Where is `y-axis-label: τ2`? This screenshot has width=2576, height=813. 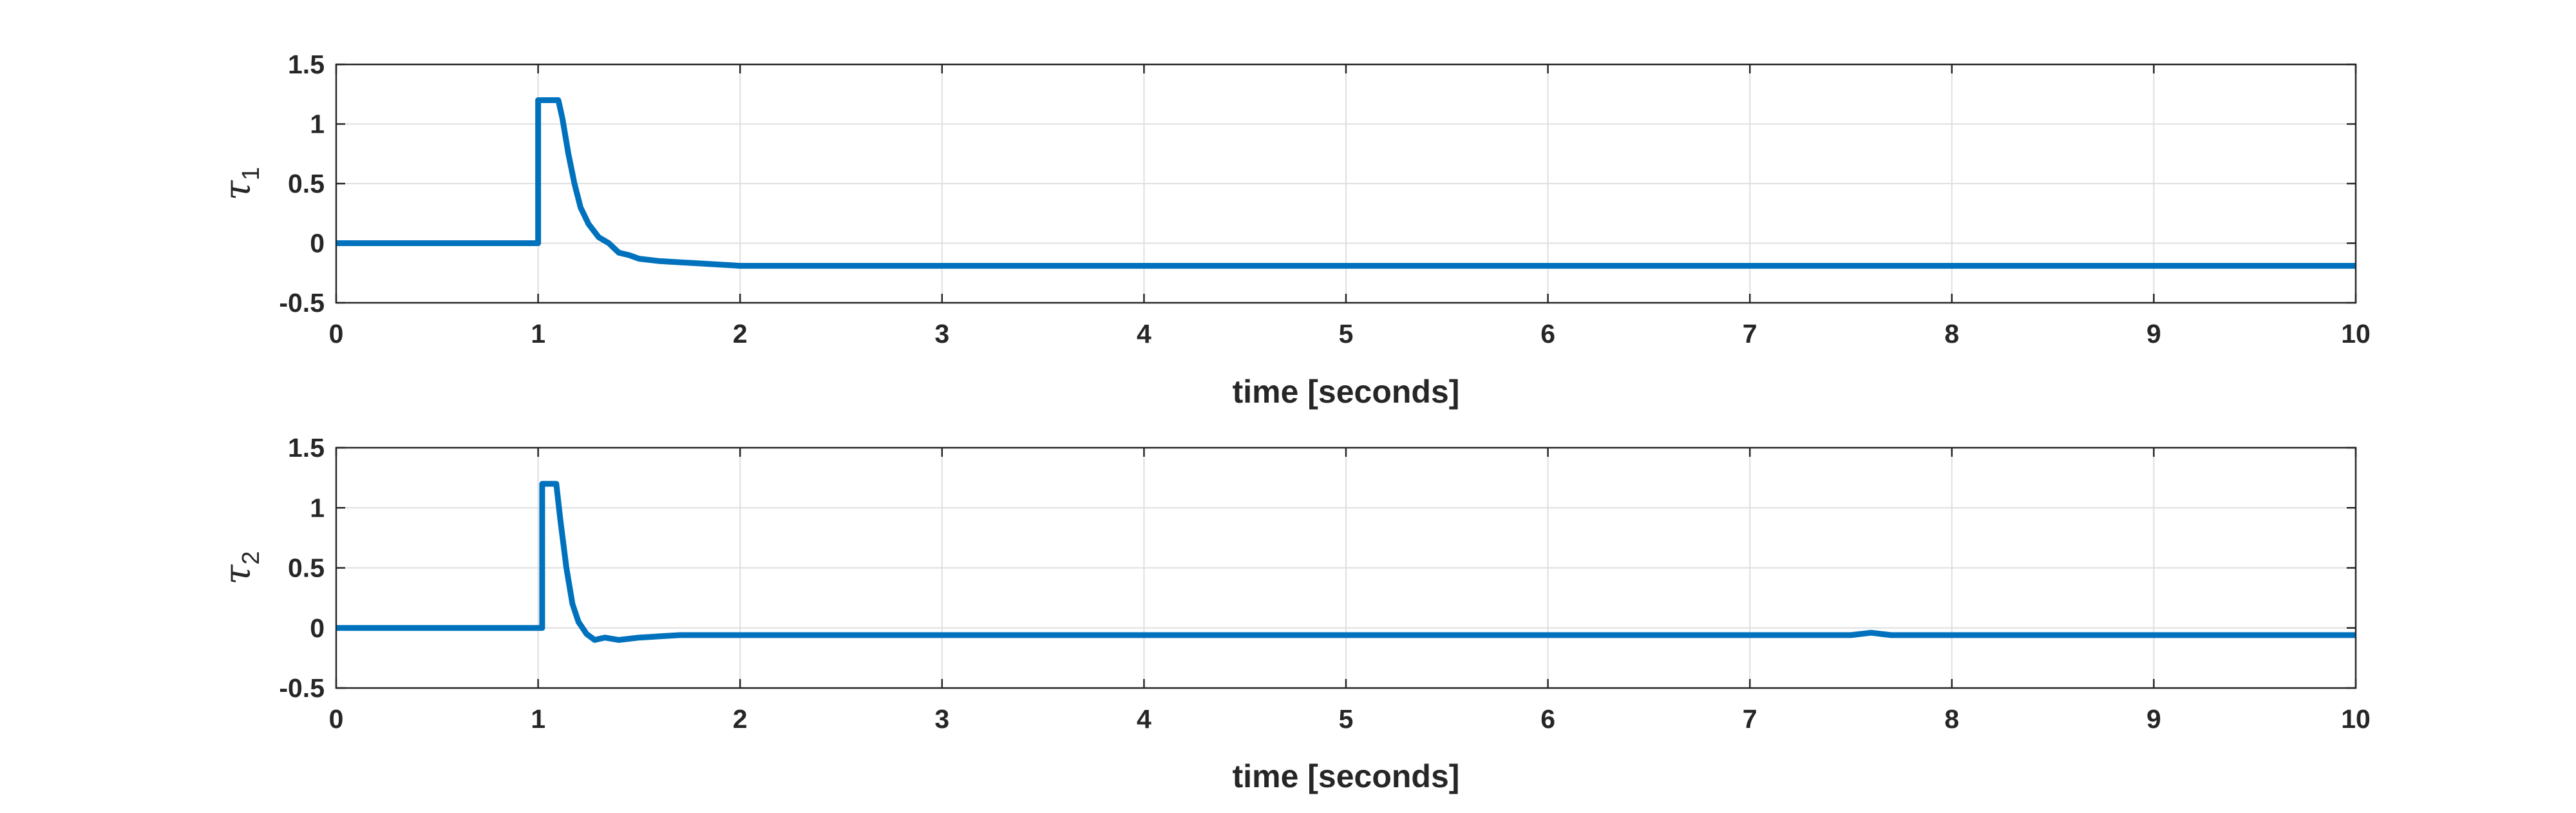
y-axis-label: τ2 is located at coordinates (241, 567).